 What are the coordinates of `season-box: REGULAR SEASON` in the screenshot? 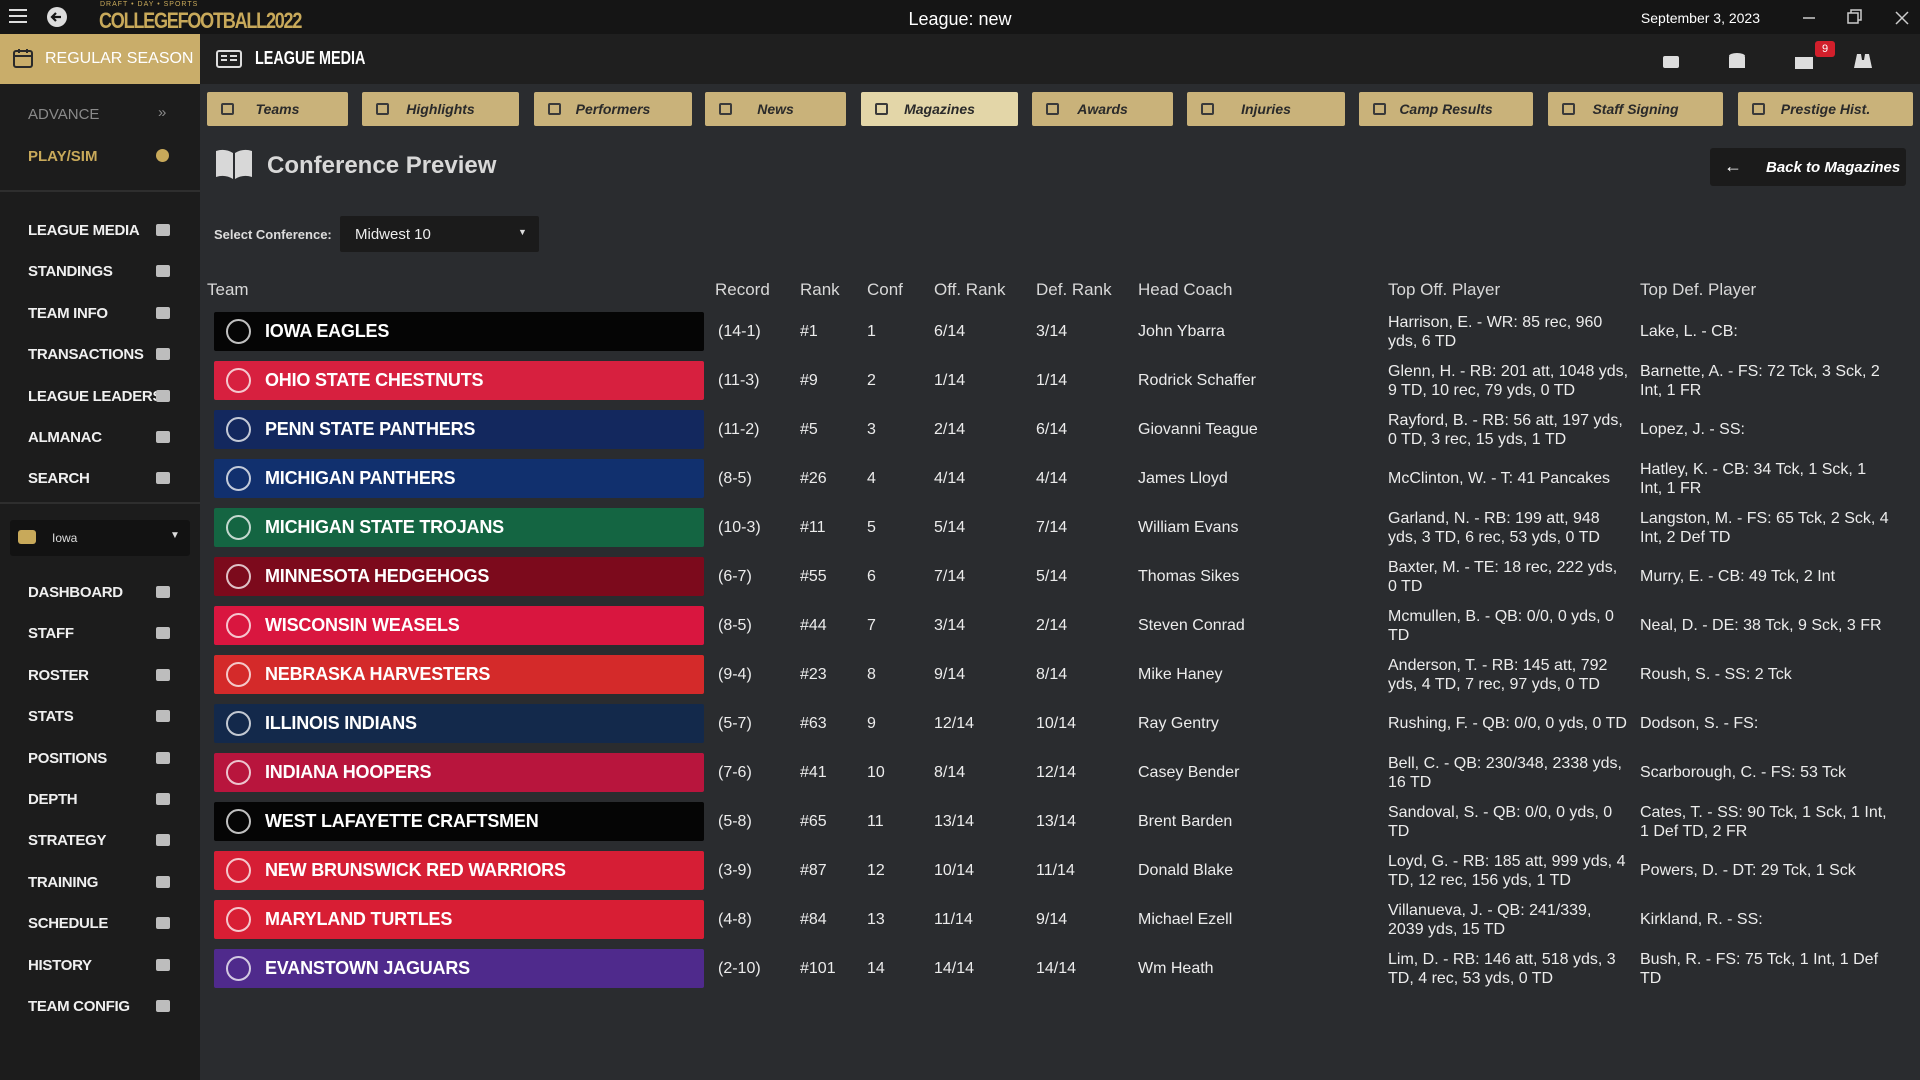 It's located at (100, 59).